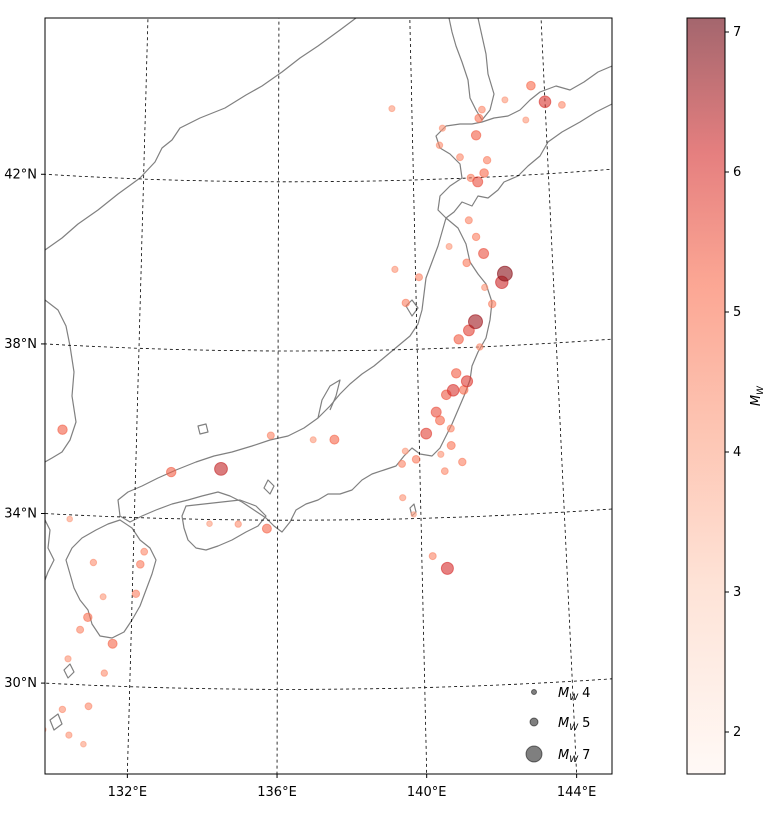 This screenshot has height=816, width=776. I want to click on xtick-label-144: 144°E, so click(577, 792).